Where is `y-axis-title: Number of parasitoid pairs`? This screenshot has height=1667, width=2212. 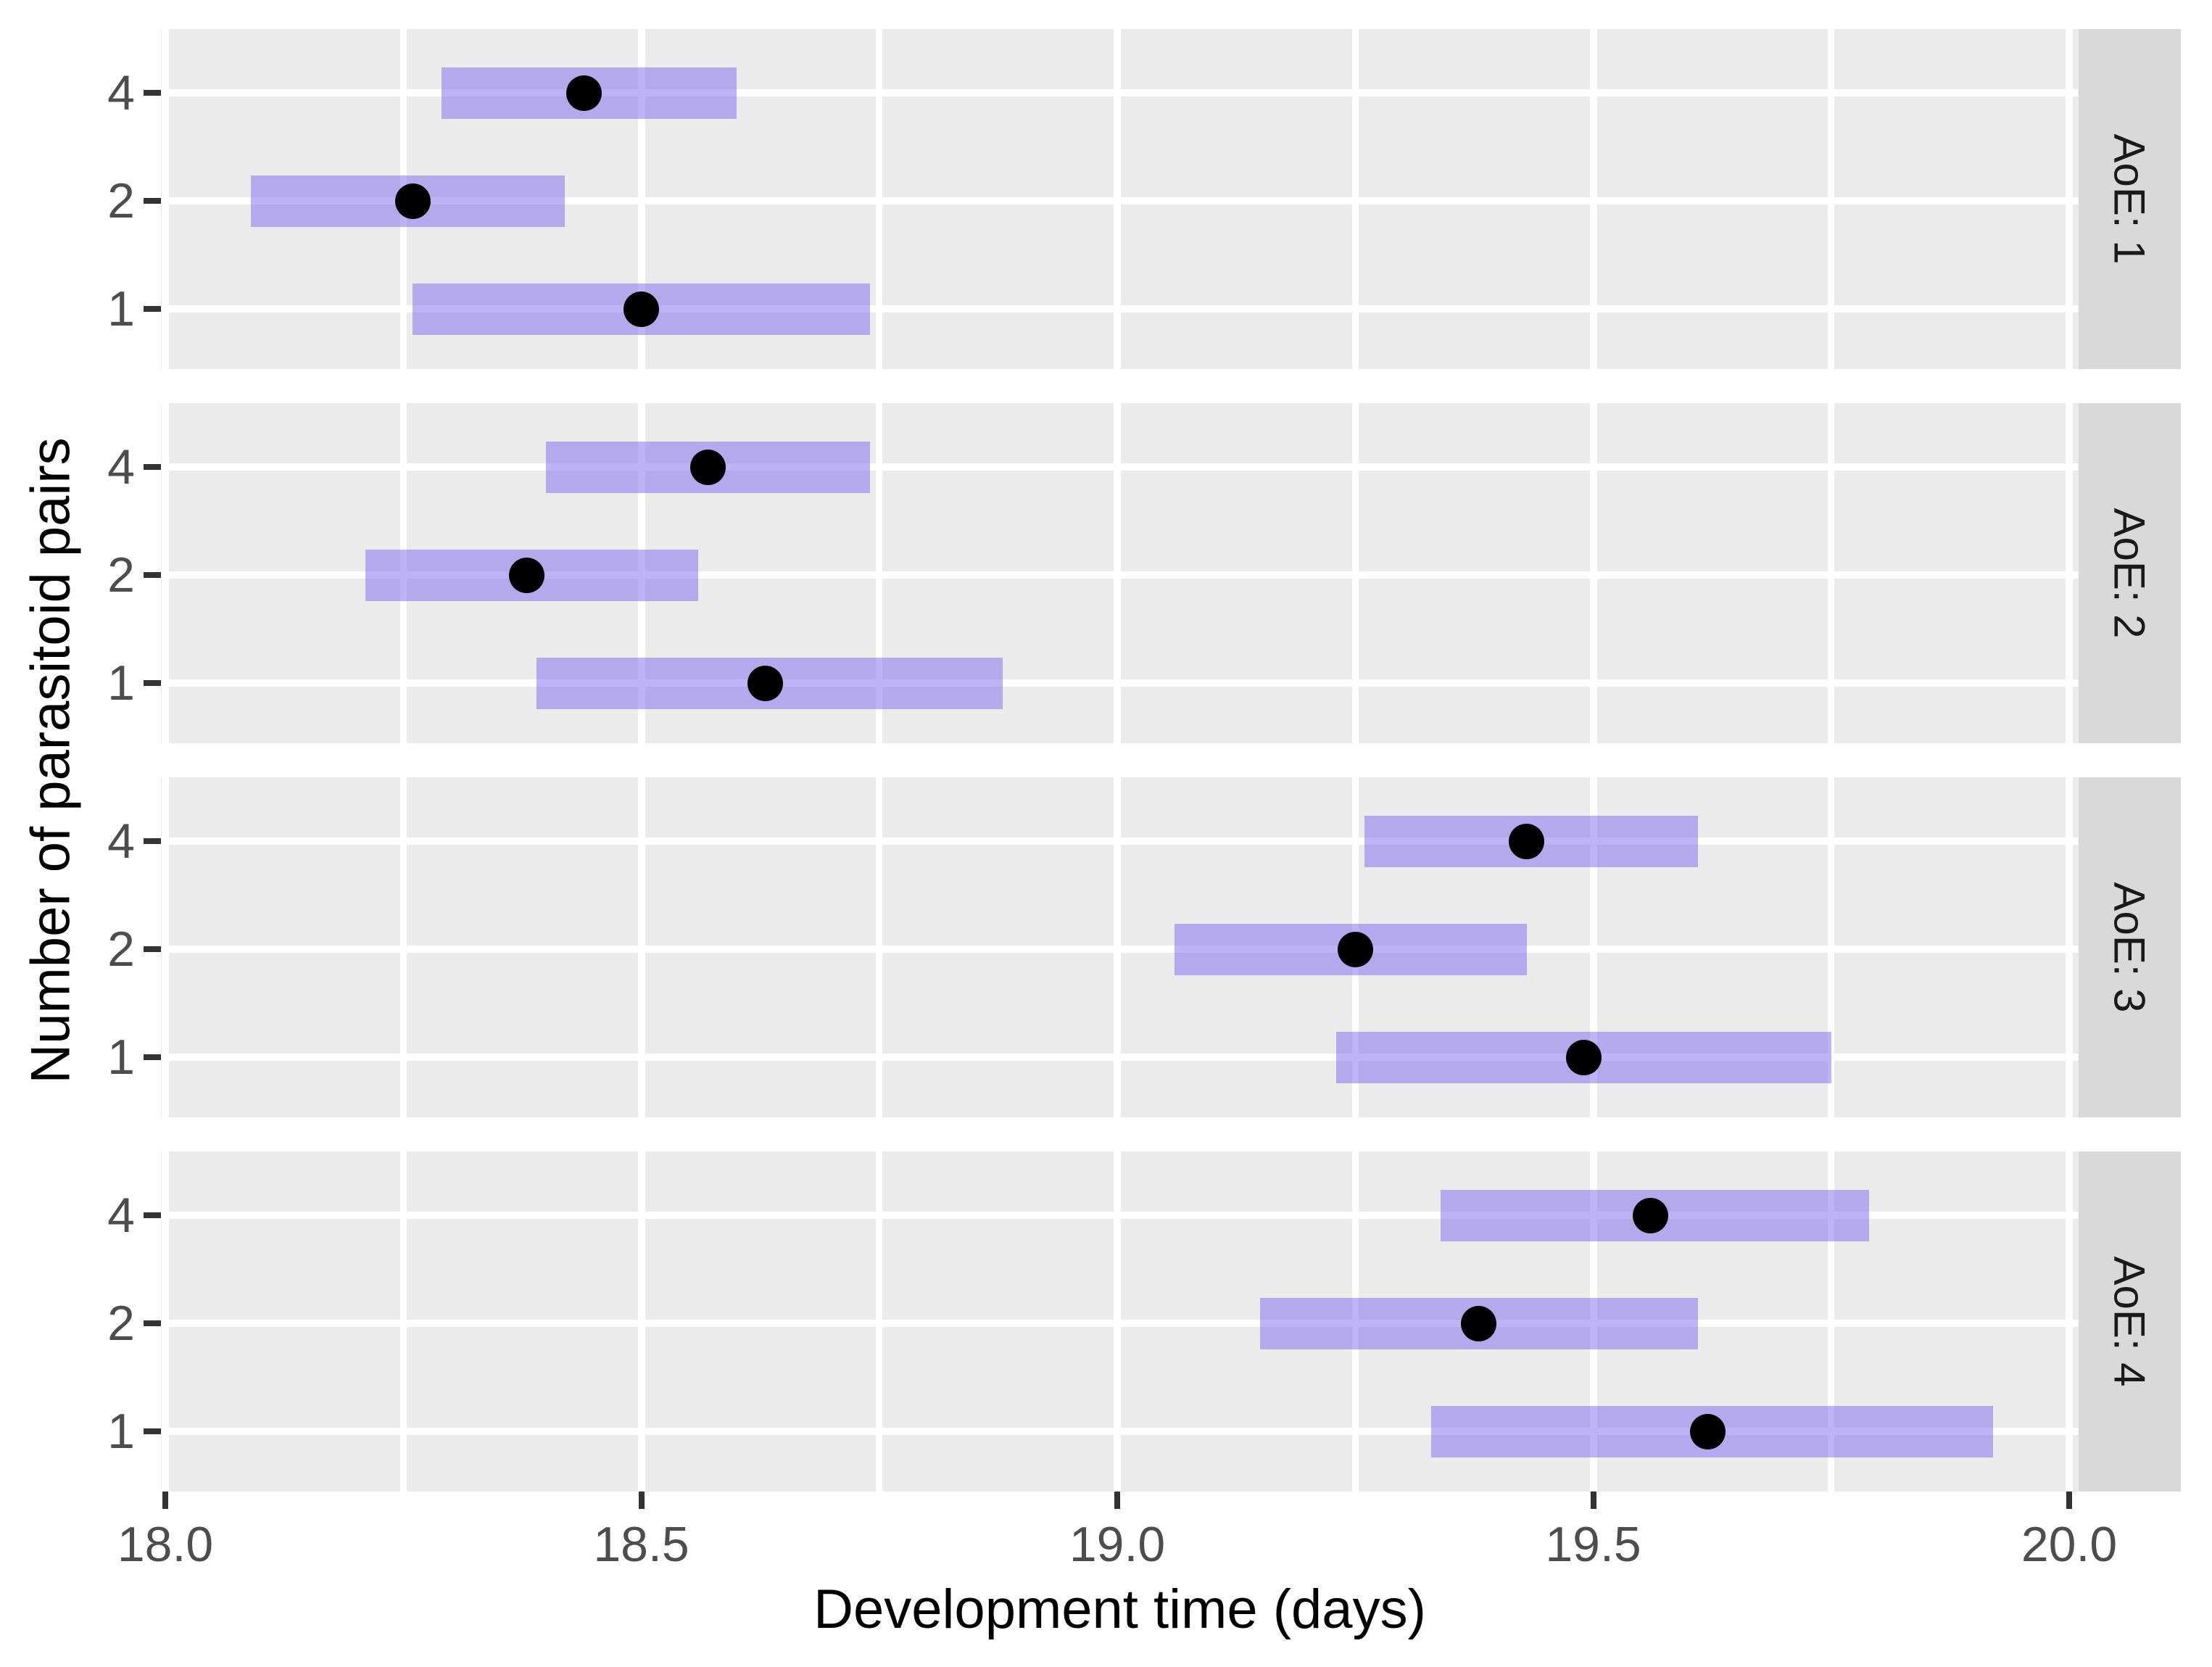 y-axis-title: Number of parasitoid pairs is located at coordinates (51, 760).